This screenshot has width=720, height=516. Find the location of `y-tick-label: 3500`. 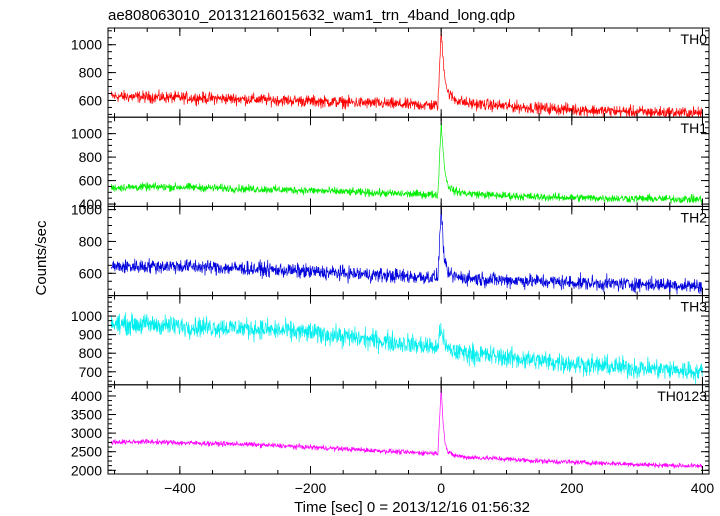

y-tick-label: 3500 is located at coordinates (86, 415).